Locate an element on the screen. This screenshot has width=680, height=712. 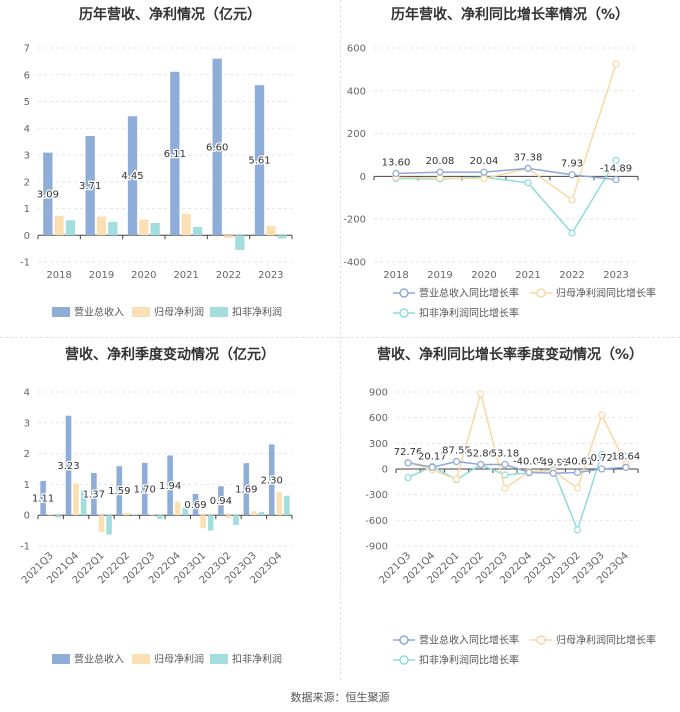
data-label: 1.69 is located at coordinates (246, 490).